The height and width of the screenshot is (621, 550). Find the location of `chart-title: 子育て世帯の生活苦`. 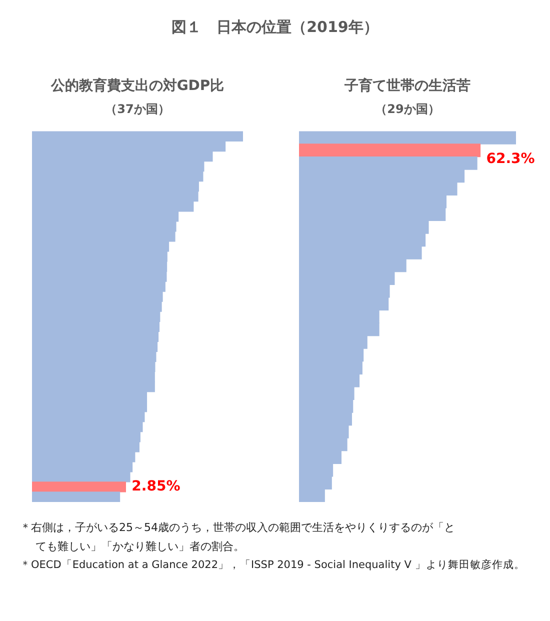

chart-title: 子育て世帯の生活苦 is located at coordinates (407, 85).